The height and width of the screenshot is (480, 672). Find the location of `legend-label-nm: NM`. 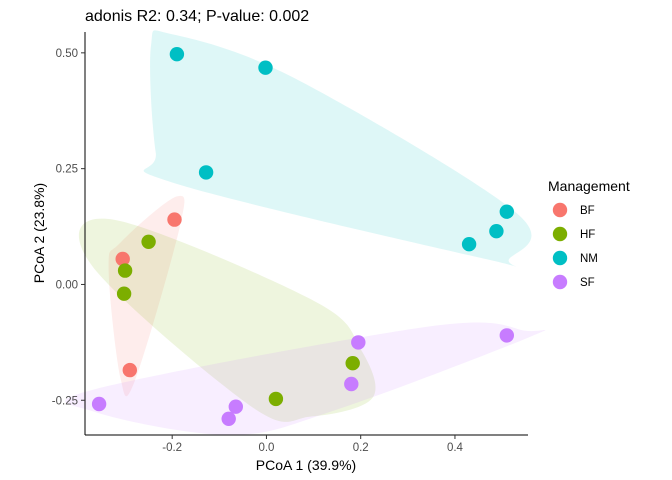

legend-label-nm: NM is located at coordinates (589, 259).